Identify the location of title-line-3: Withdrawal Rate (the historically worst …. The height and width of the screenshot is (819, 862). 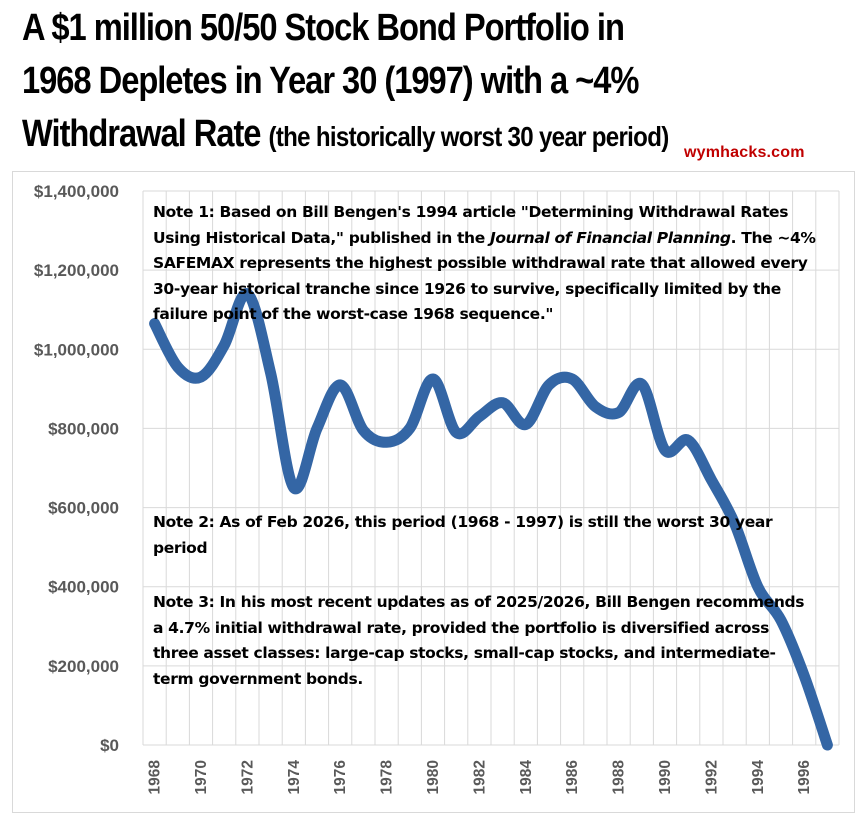
(383, 135).